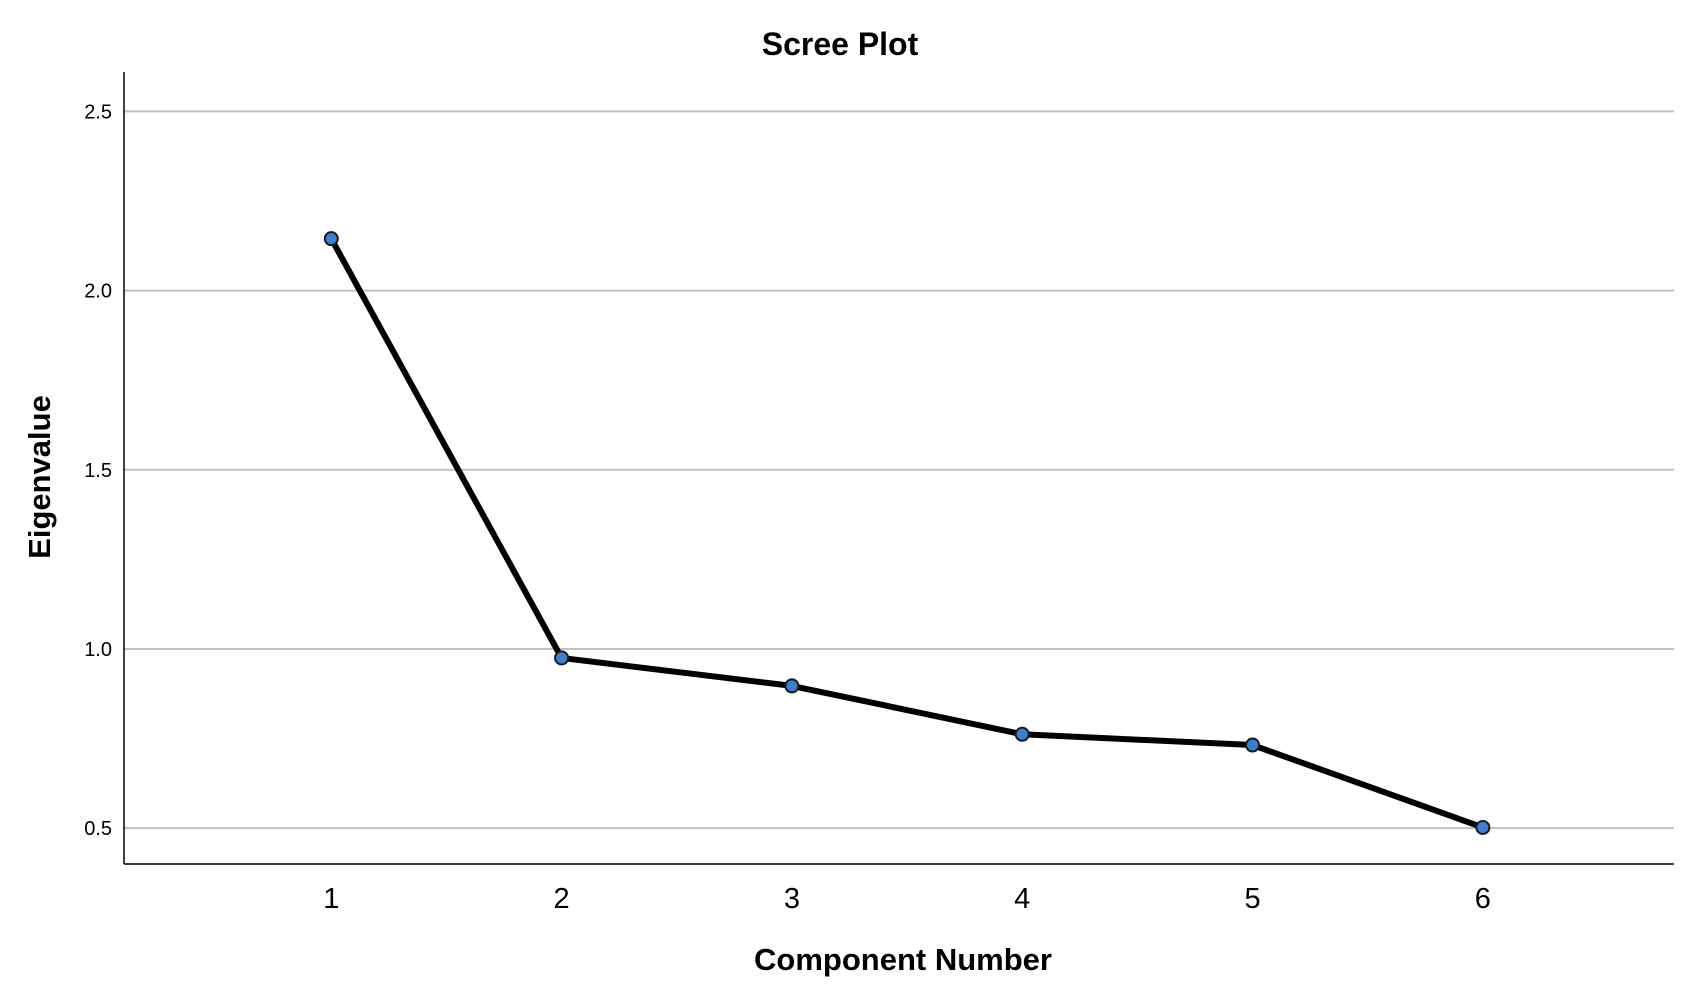 The width and height of the screenshot is (1692, 996). What do you see at coordinates (98, 829) in the screenshot?
I see `y-tick-label: 0.5` at bounding box center [98, 829].